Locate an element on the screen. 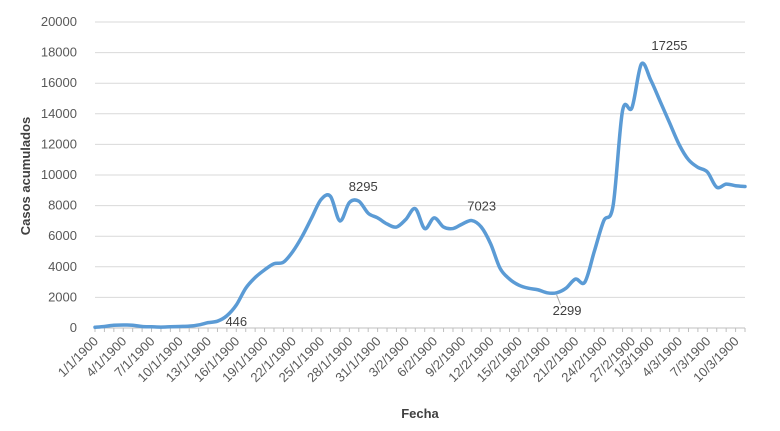  data-label: 17255 is located at coordinates (669, 45).